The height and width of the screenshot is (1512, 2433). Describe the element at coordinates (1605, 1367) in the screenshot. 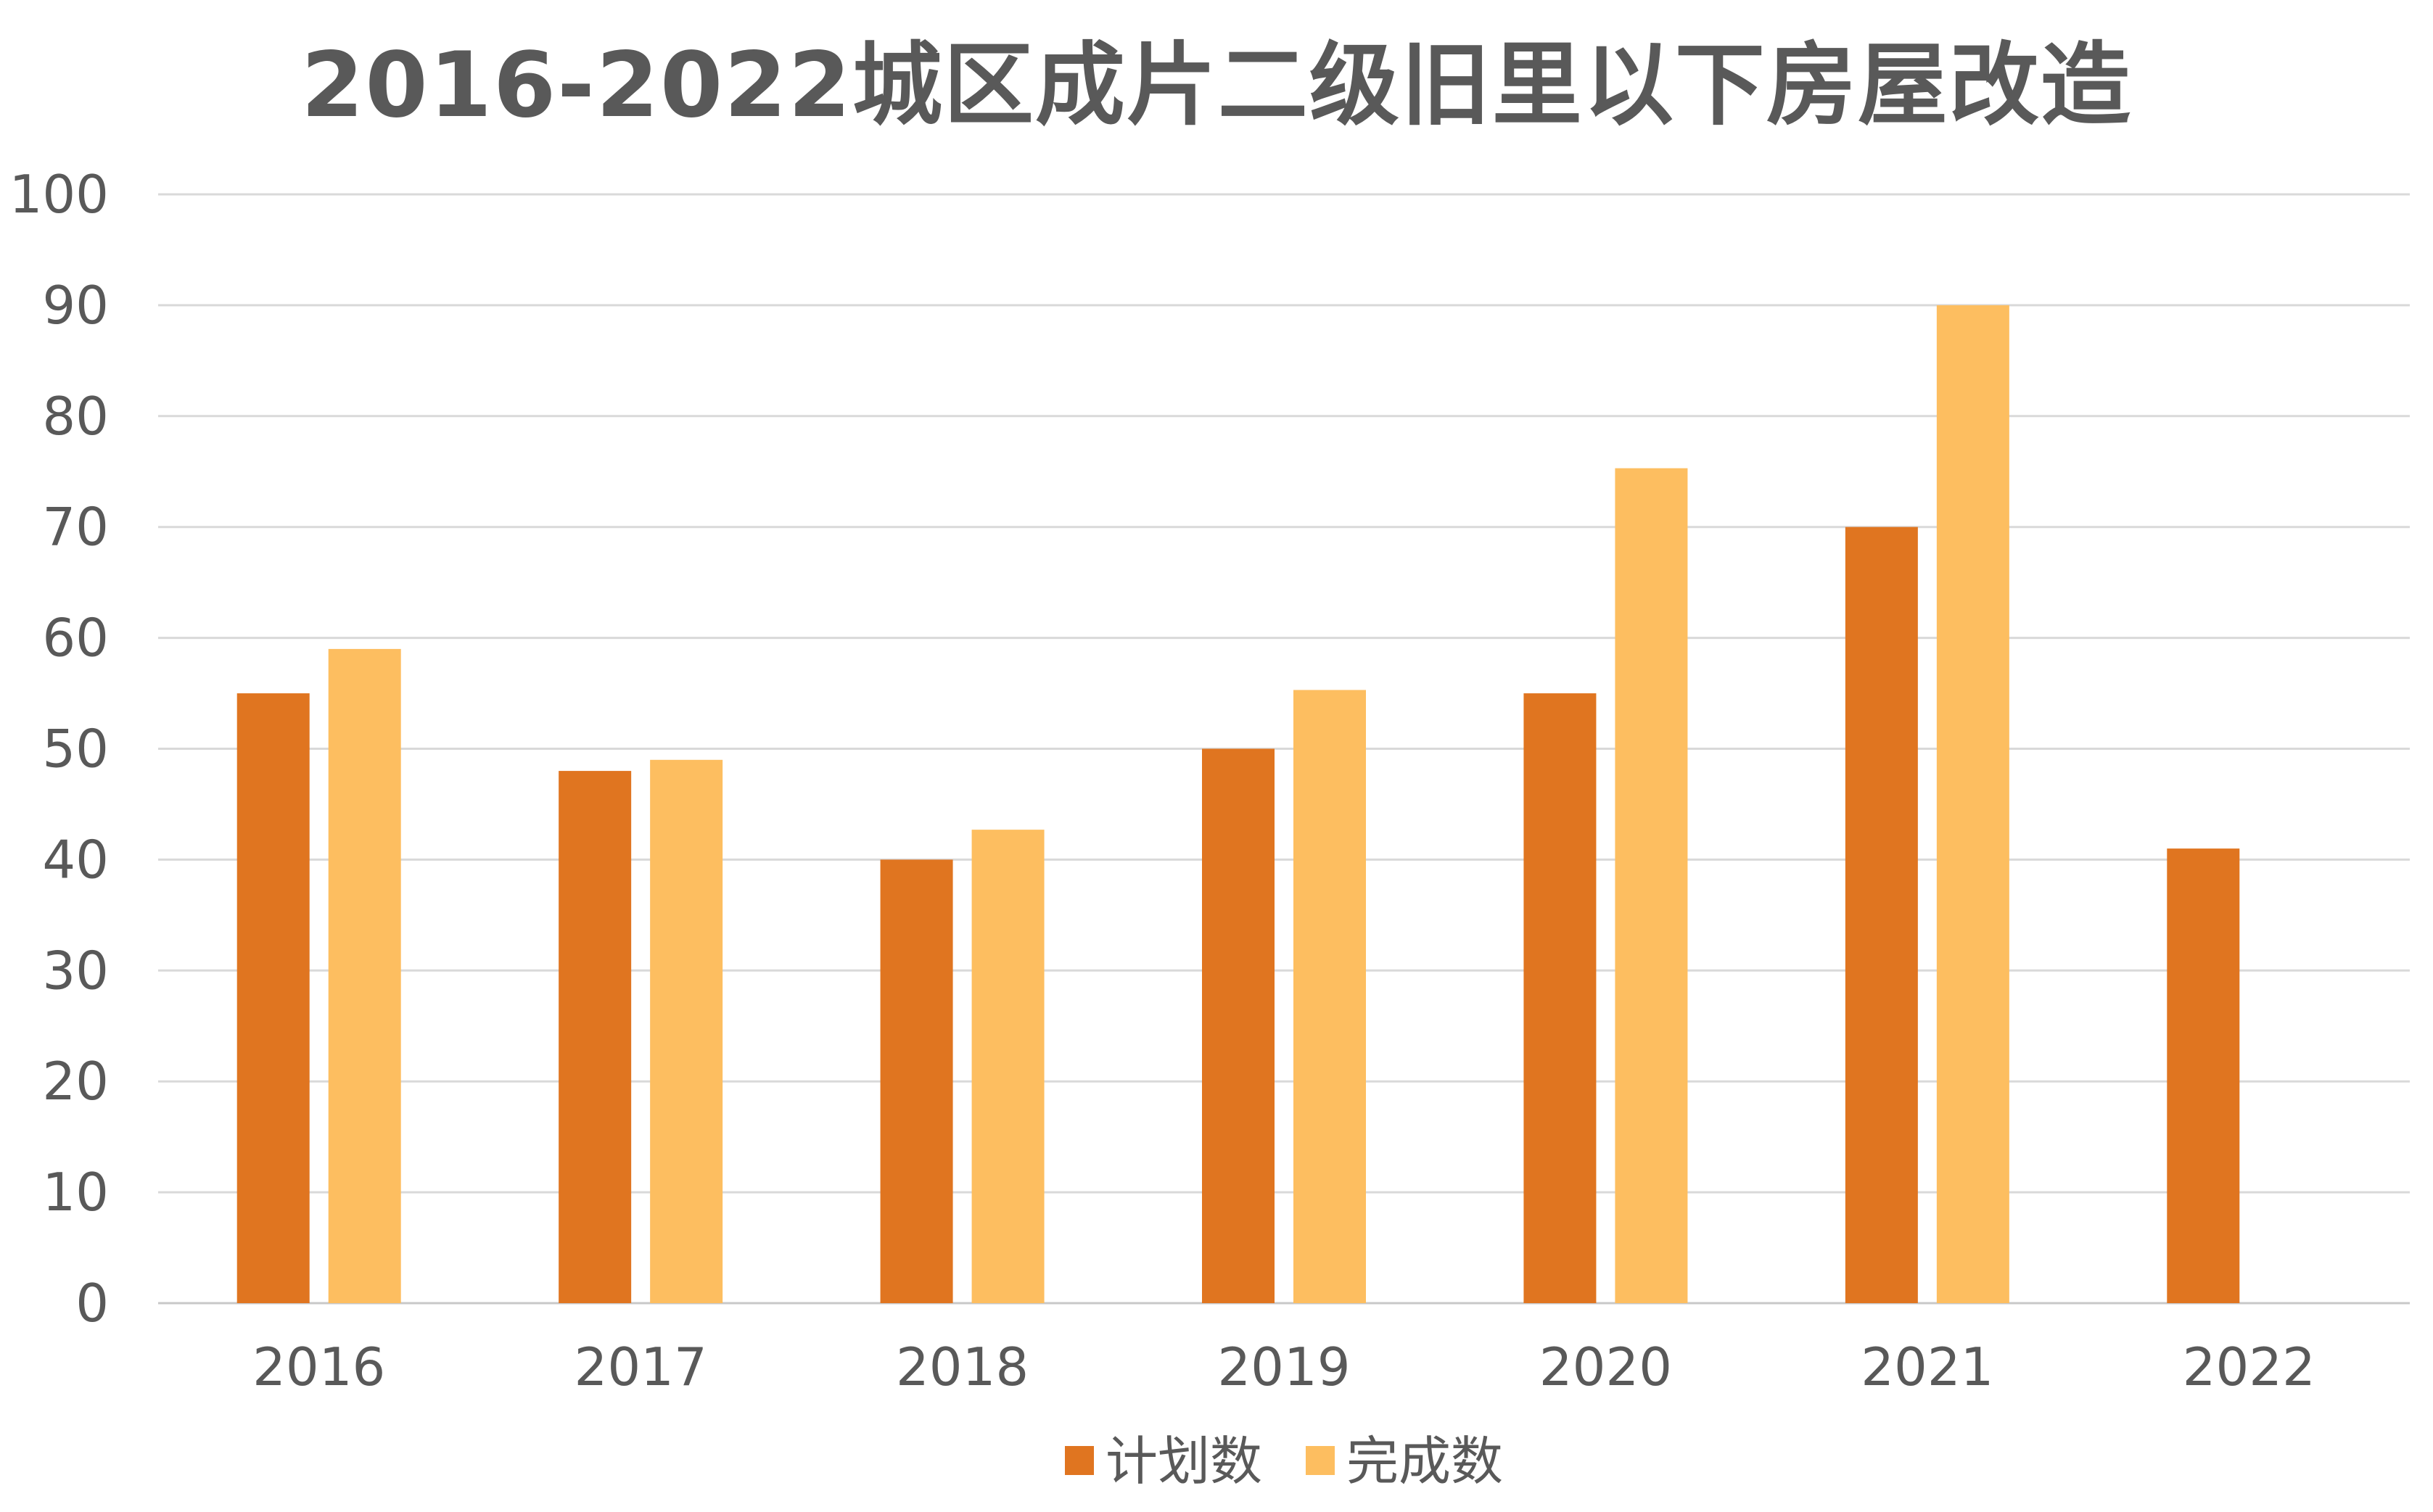

I see `x-tick-label: 2020` at that location.